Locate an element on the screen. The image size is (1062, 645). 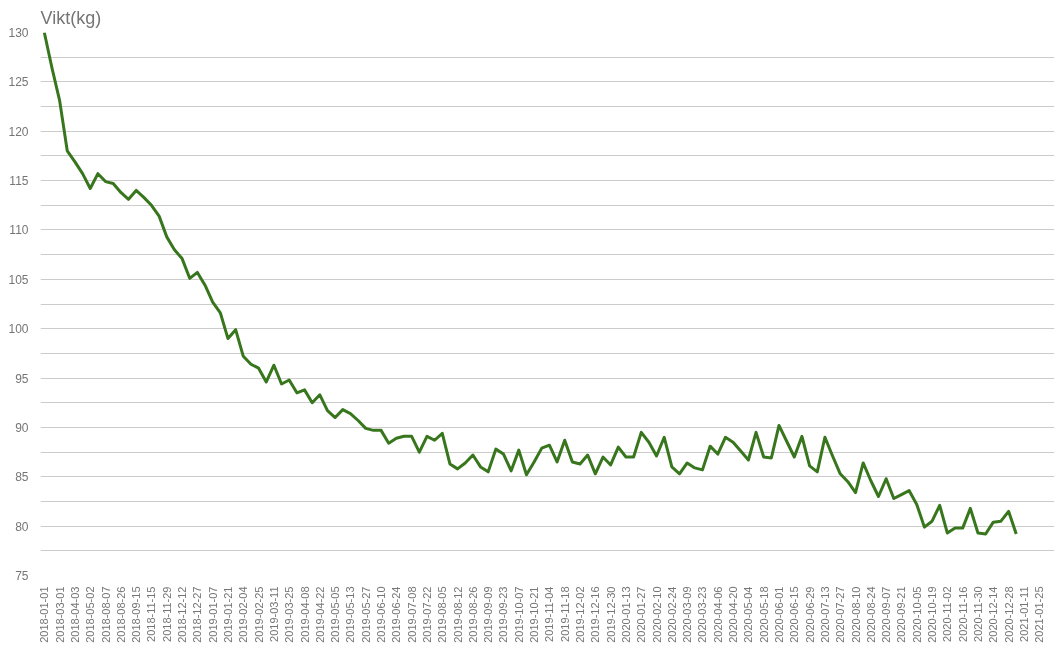
x-tick-label: 2018-03-01 is located at coordinates (59, 614).